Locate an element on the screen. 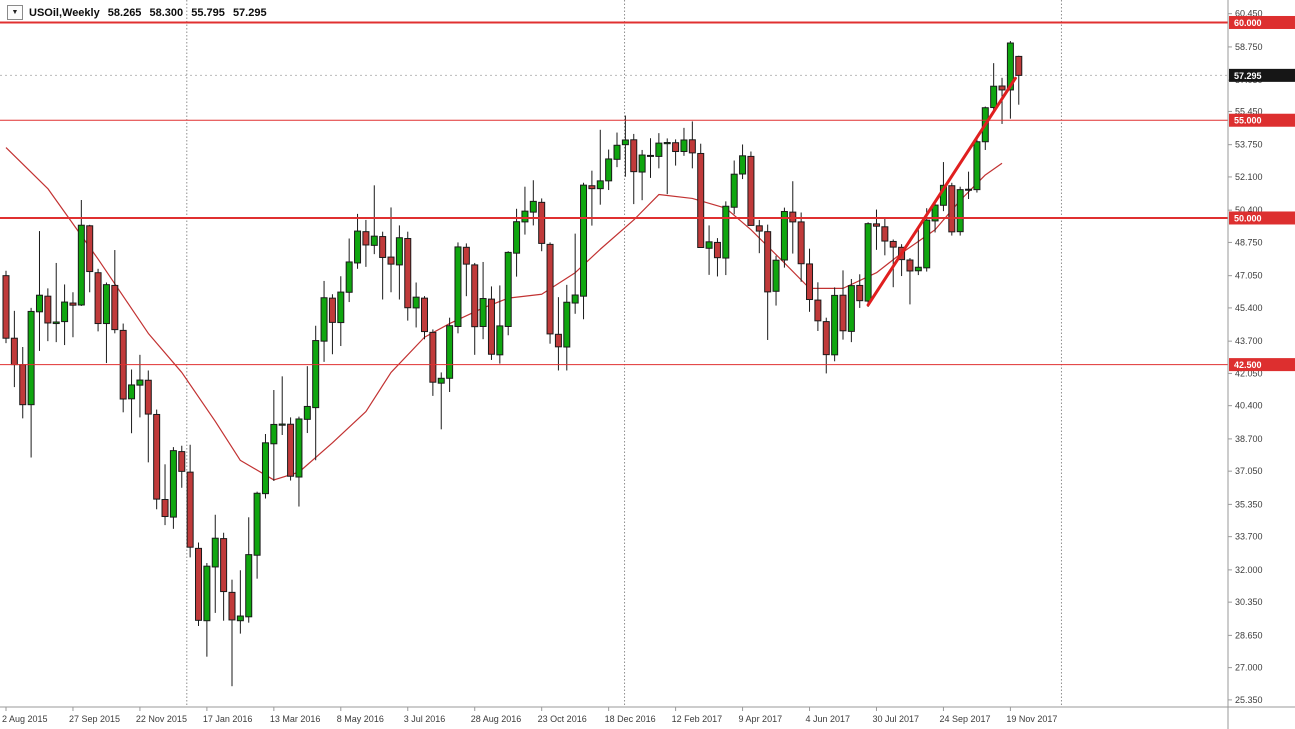  price-tag-label: 57.295 is located at coordinates (1248, 76).